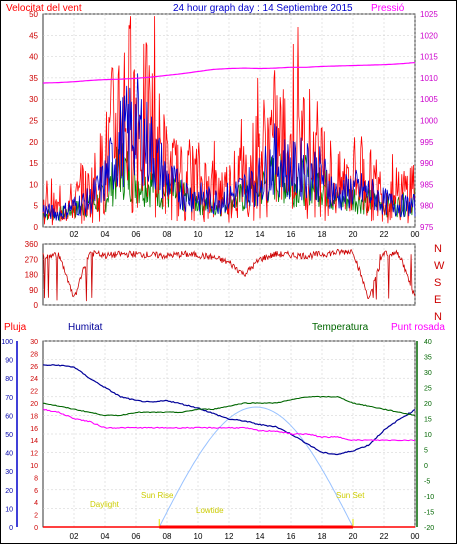 This screenshot has width=457, height=544. Describe the element at coordinates (428, 435) in the screenshot. I see `temperature-tick-label: 10` at that location.